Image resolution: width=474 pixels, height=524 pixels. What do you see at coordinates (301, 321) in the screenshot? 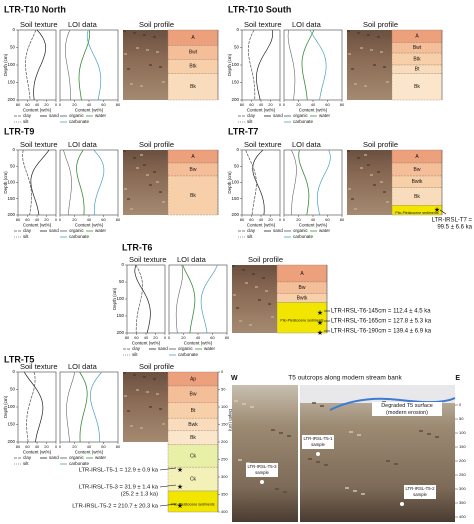
I see `sediment-label: Plio-Pleistocene sediments` at bounding box center [301, 321].